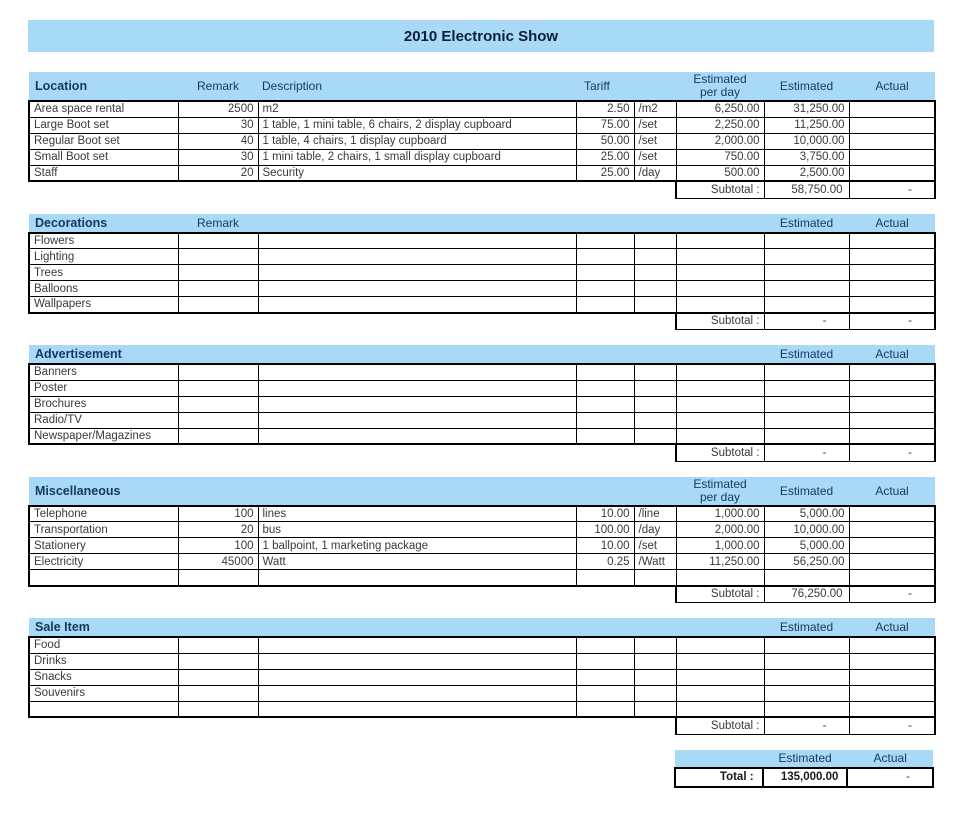 This screenshot has width=960, height=832. I want to click on table-cell: Trees, so click(103, 272).